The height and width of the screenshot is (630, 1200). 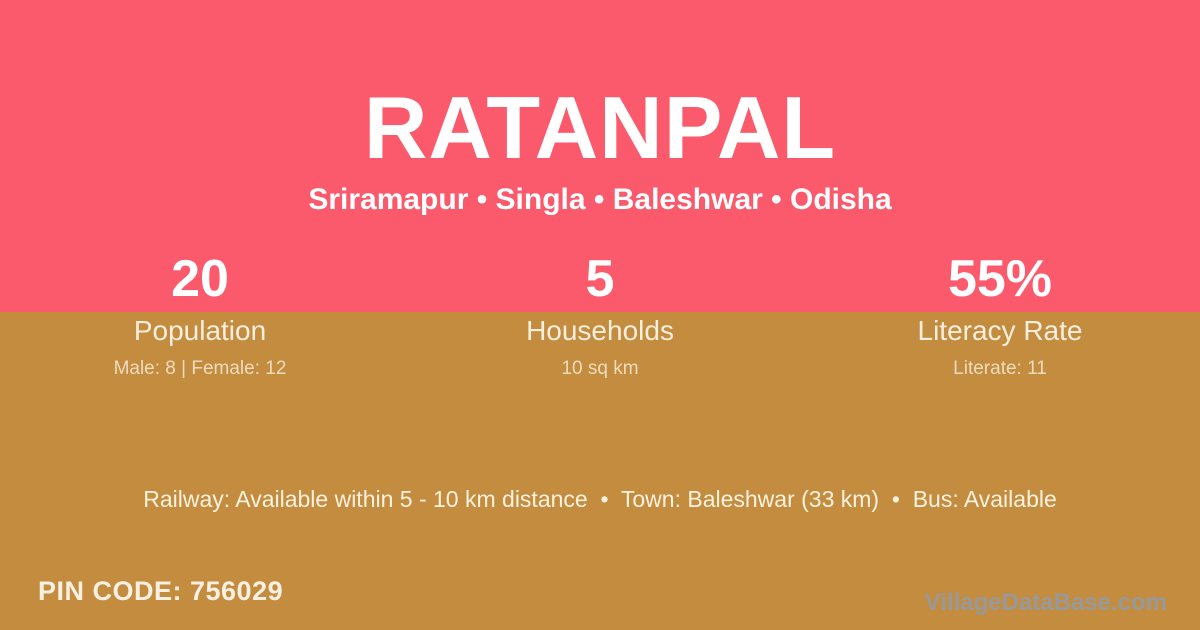 What do you see at coordinates (200, 330) in the screenshot?
I see `population-label: Population` at bounding box center [200, 330].